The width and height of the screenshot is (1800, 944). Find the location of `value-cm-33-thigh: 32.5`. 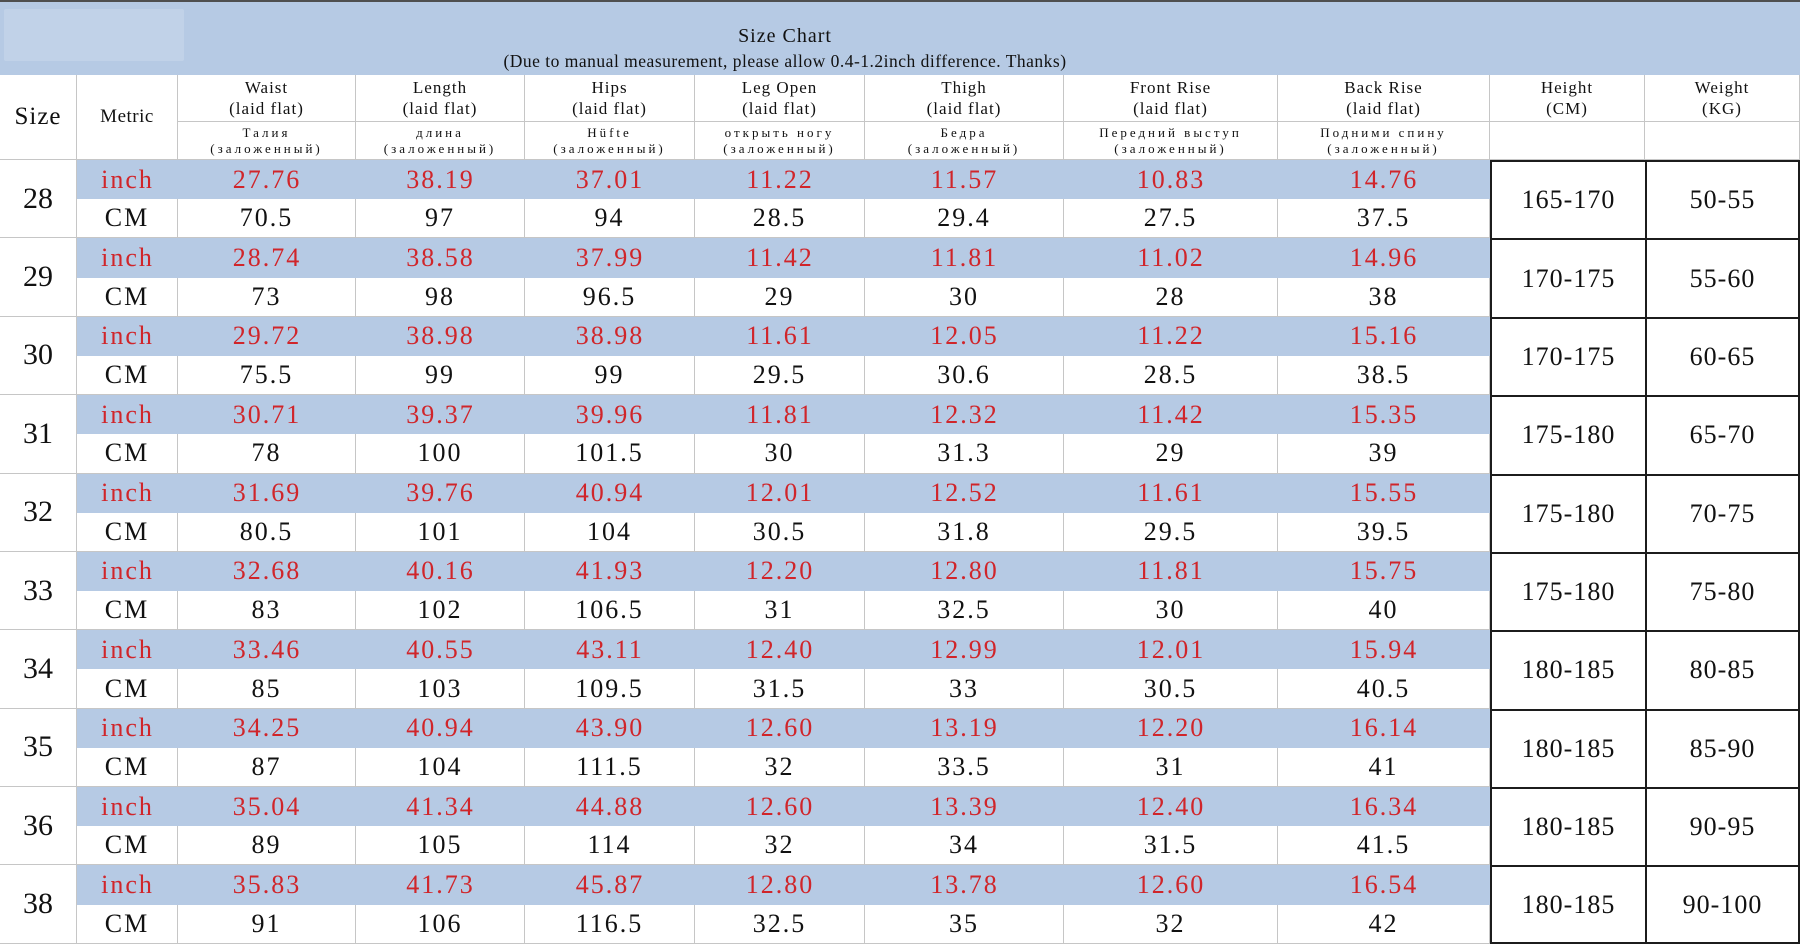

value-cm-33-thigh: 32.5 is located at coordinates (964, 611).